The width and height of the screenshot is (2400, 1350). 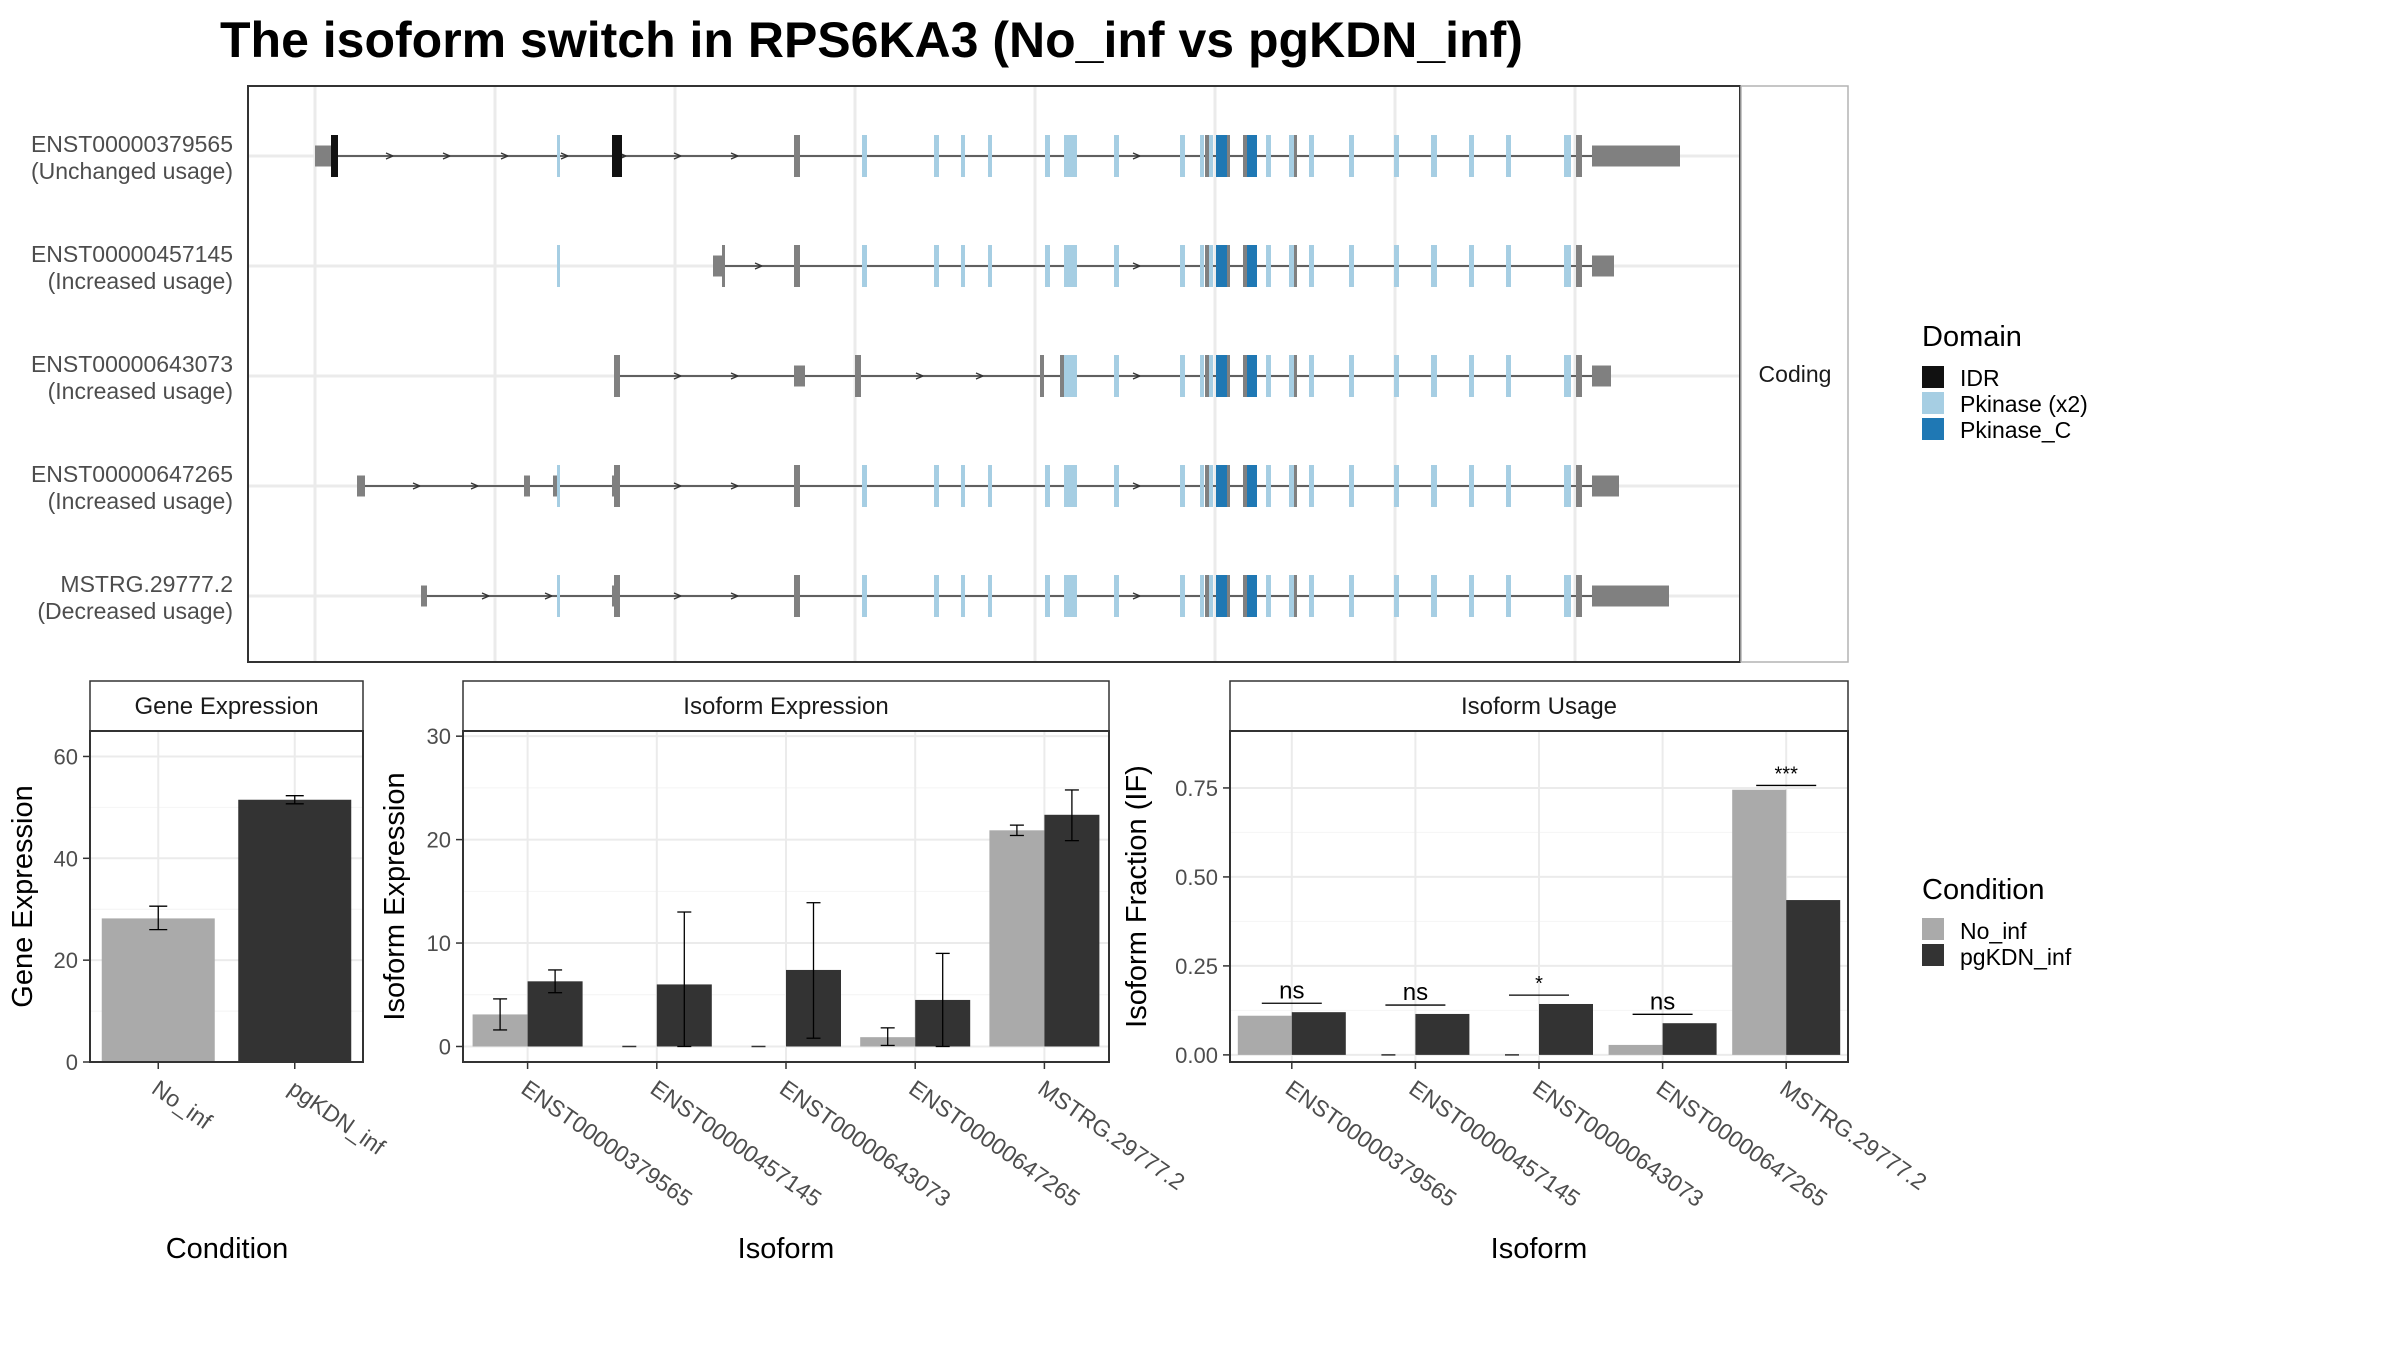 I want to click on significance-label: ***, so click(x=1787, y=774).